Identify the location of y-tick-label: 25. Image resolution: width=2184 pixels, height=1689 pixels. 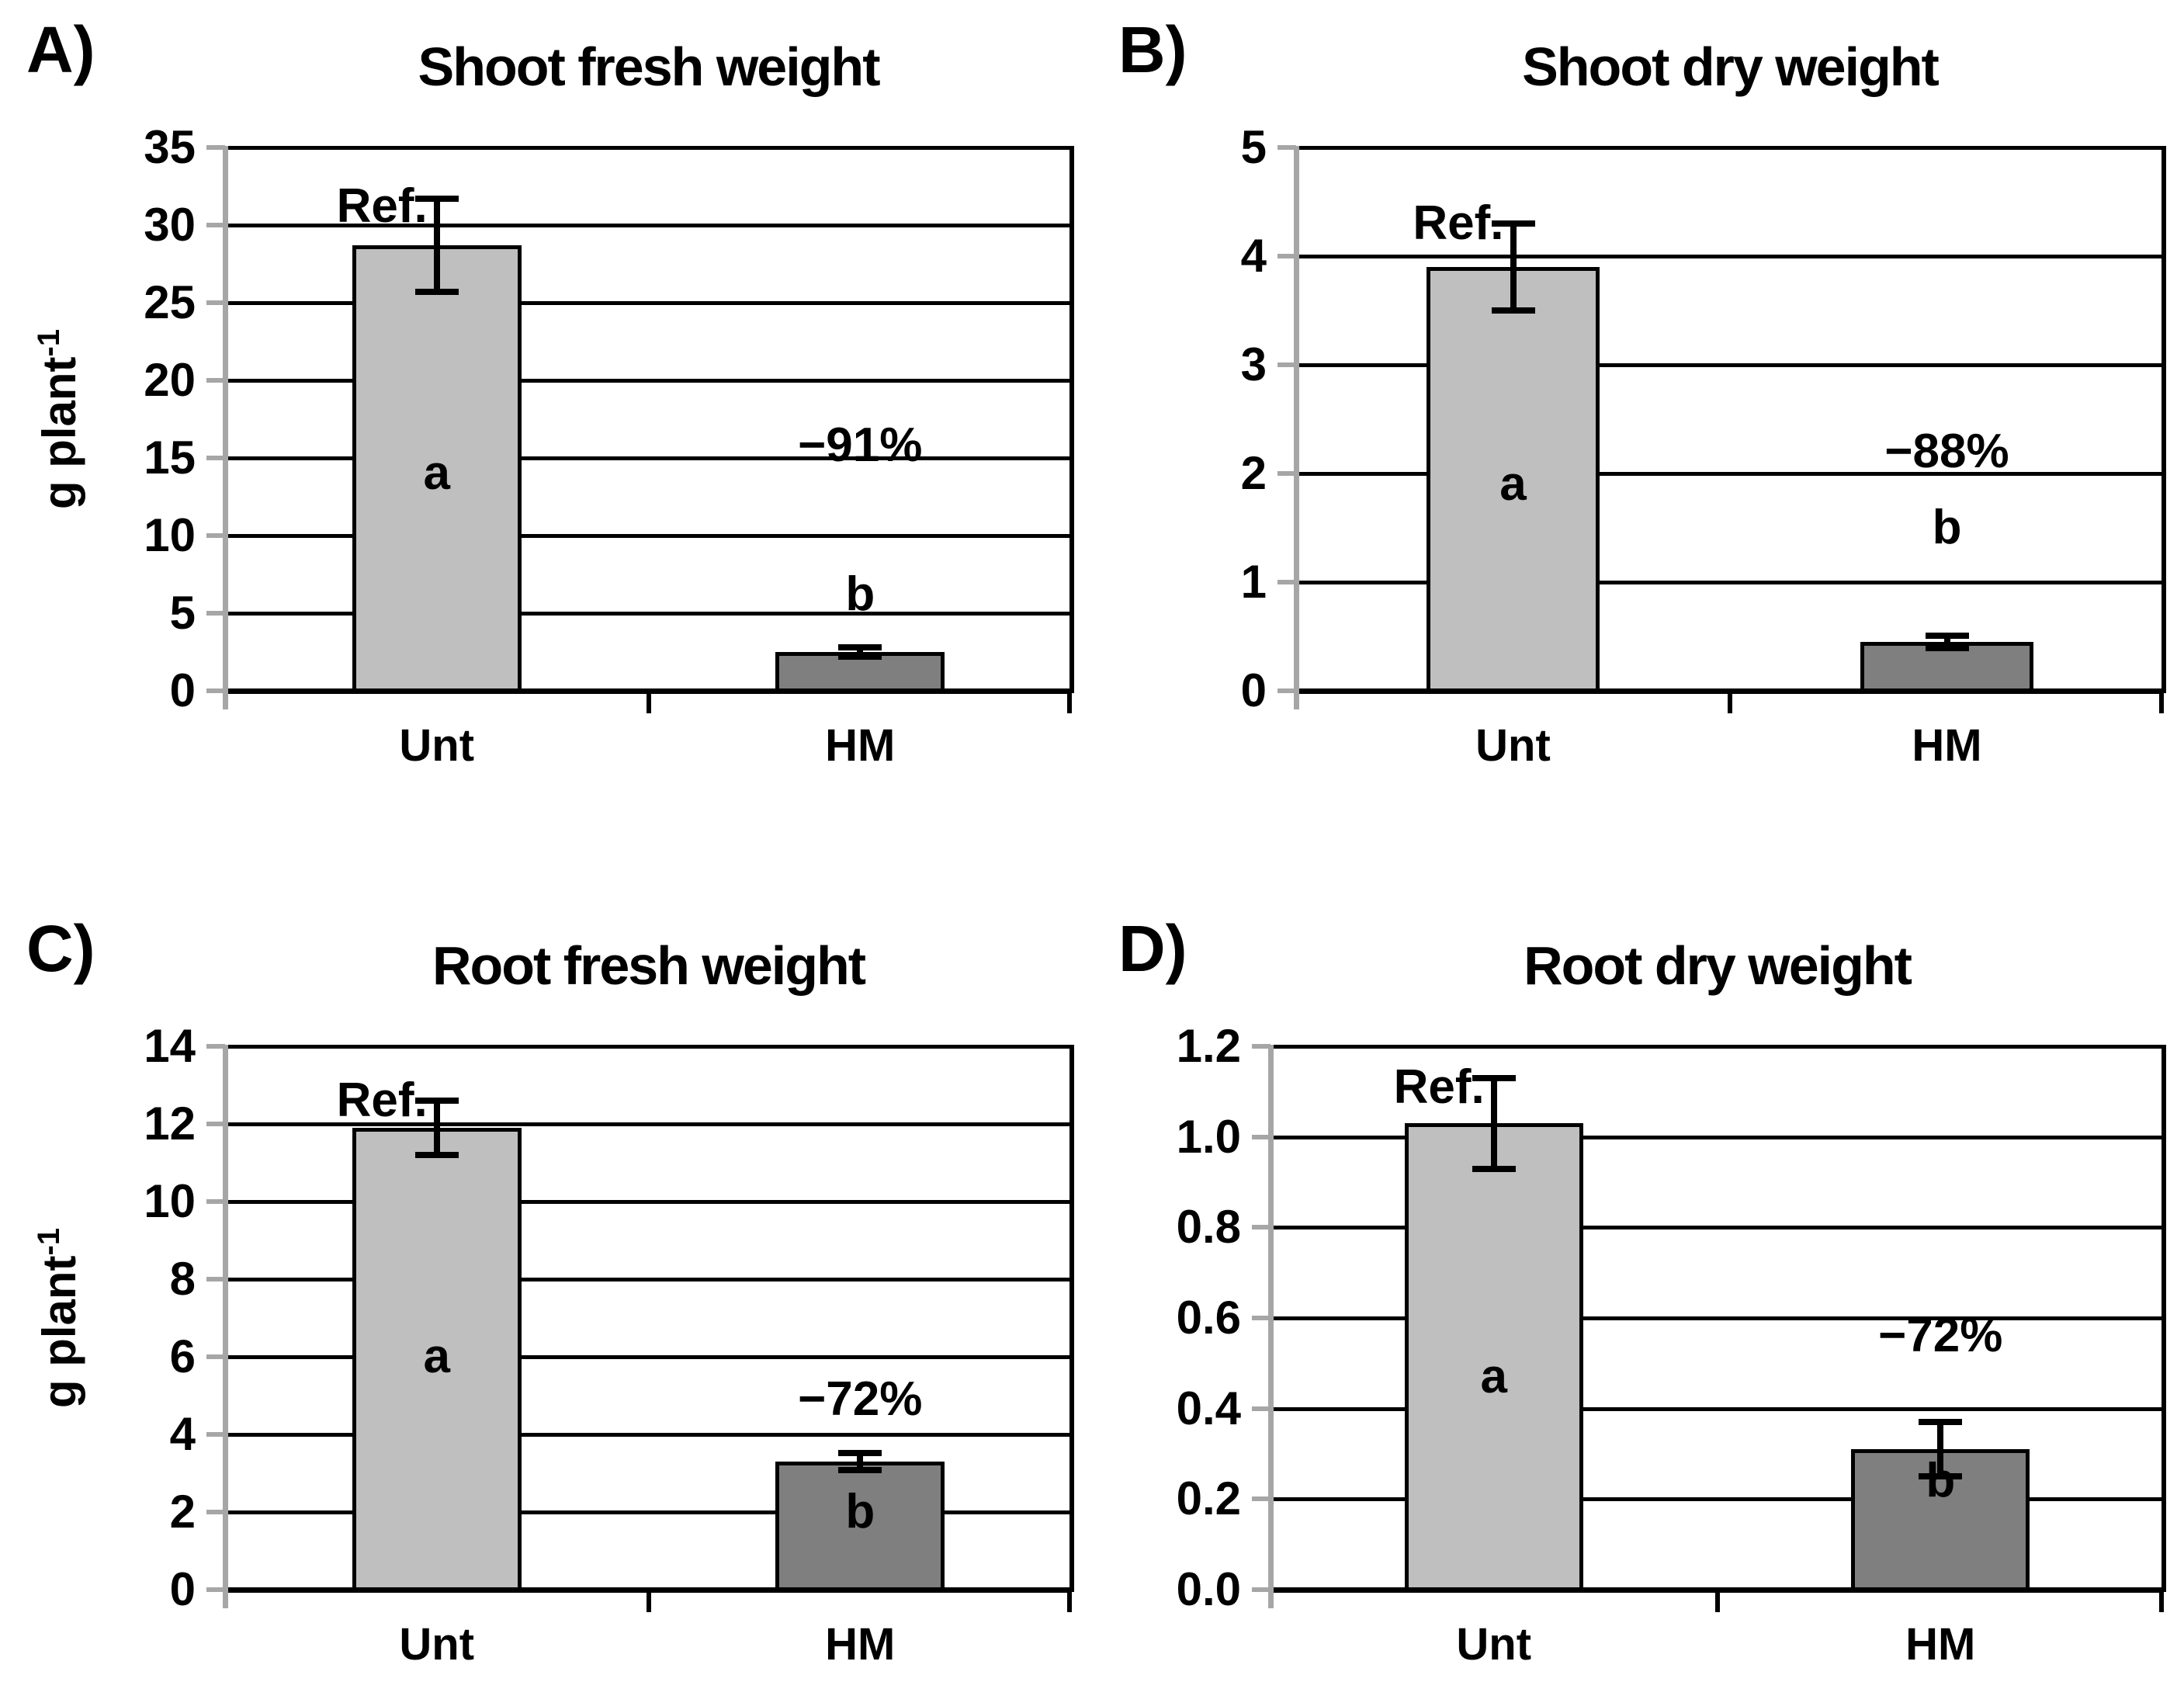
(170, 302).